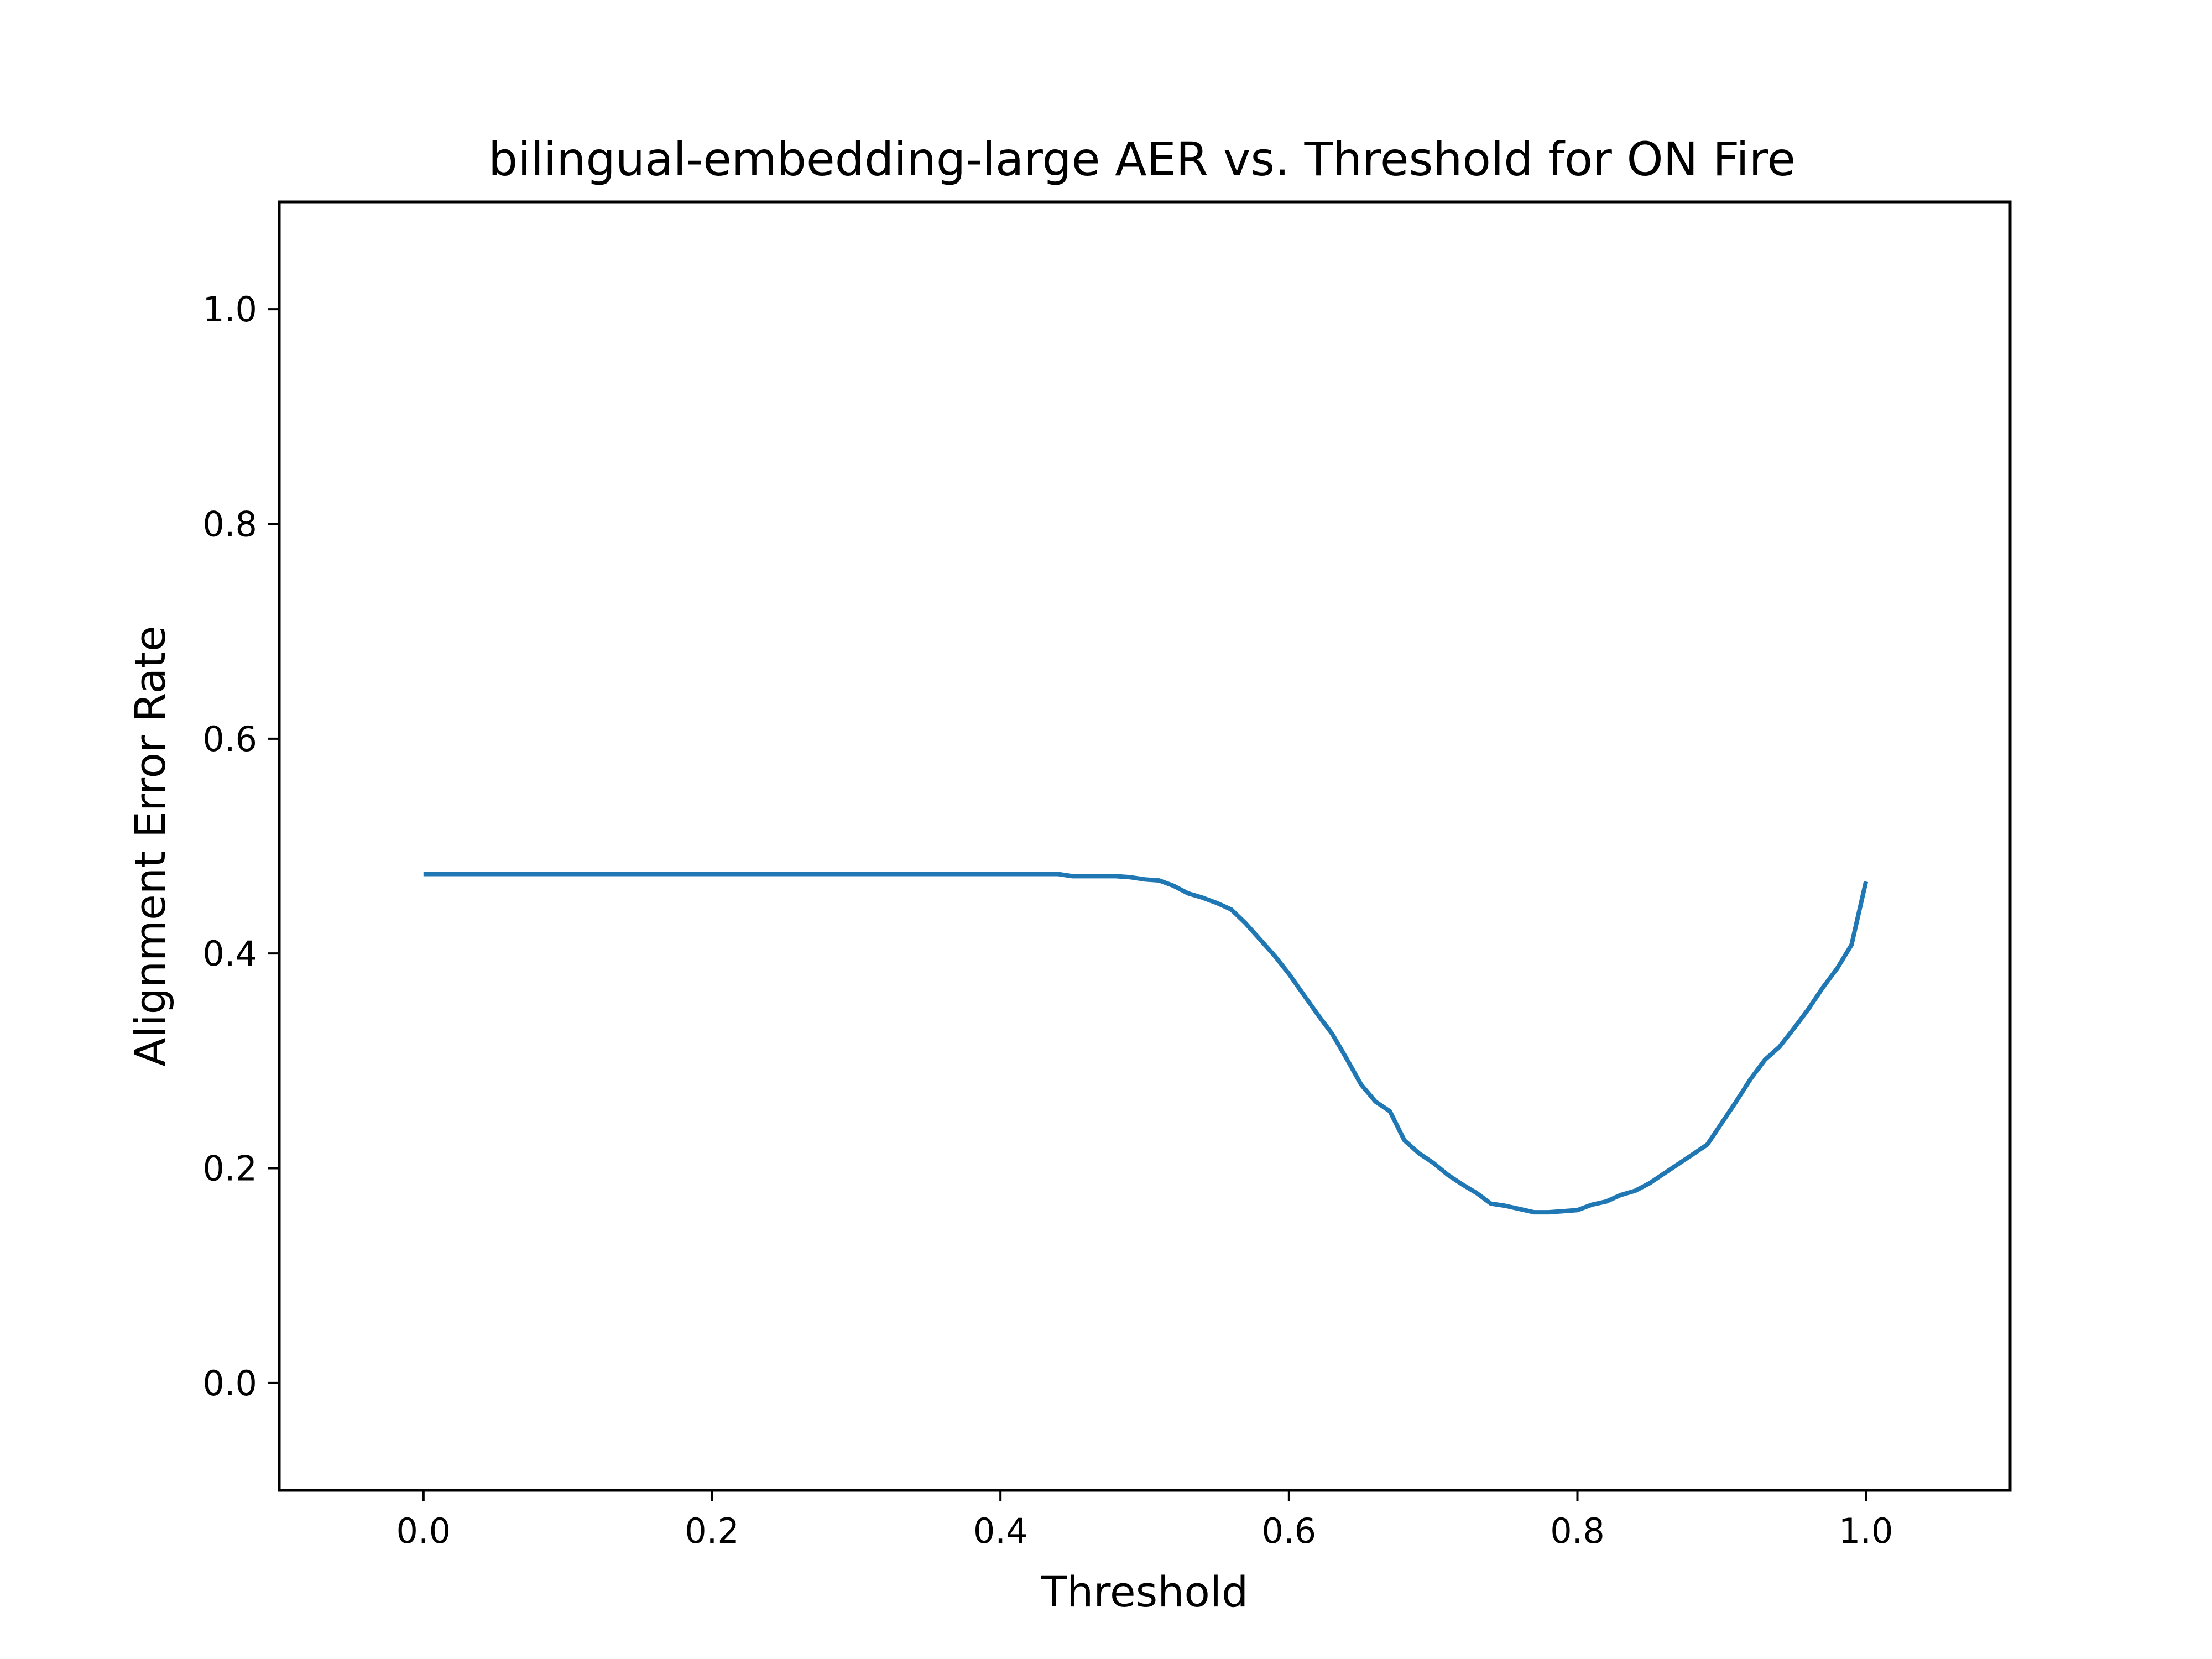 The height and width of the screenshot is (1659, 2212). What do you see at coordinates (424, 1531) in the screenshot?
I see `x-tick-label: 0.0` at bounding box center [424, 1531].